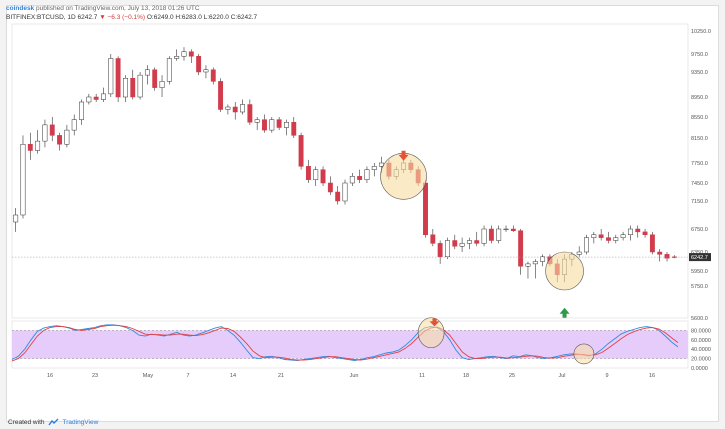 The height and width of the screenshot is (429, 725). Describe the element at coordinates (699, 287) in the screenshot. I see `price-tick-label: 5750.0` at that location.